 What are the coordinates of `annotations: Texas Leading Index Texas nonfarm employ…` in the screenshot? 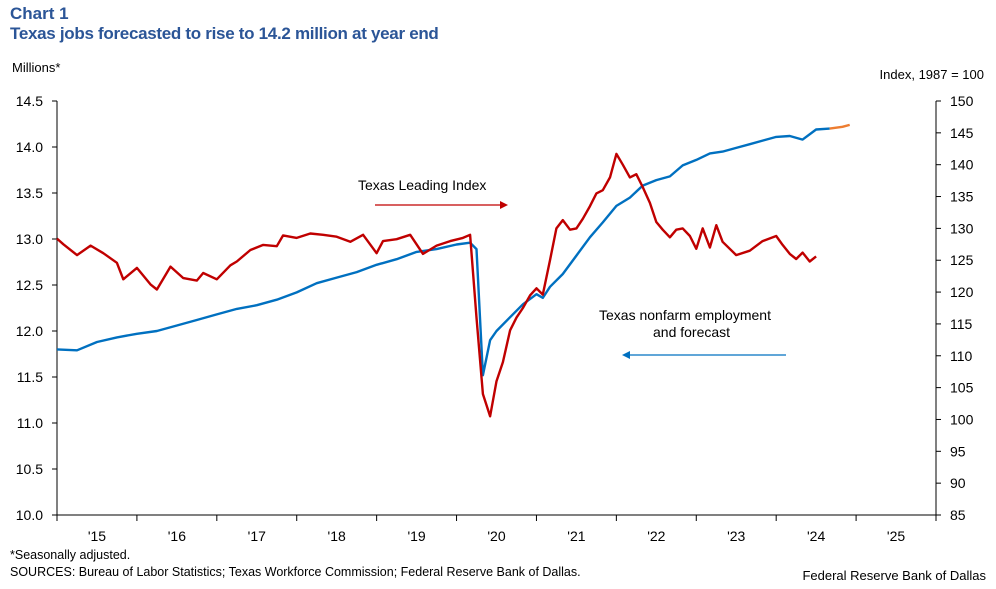 It's located at (572, 268).